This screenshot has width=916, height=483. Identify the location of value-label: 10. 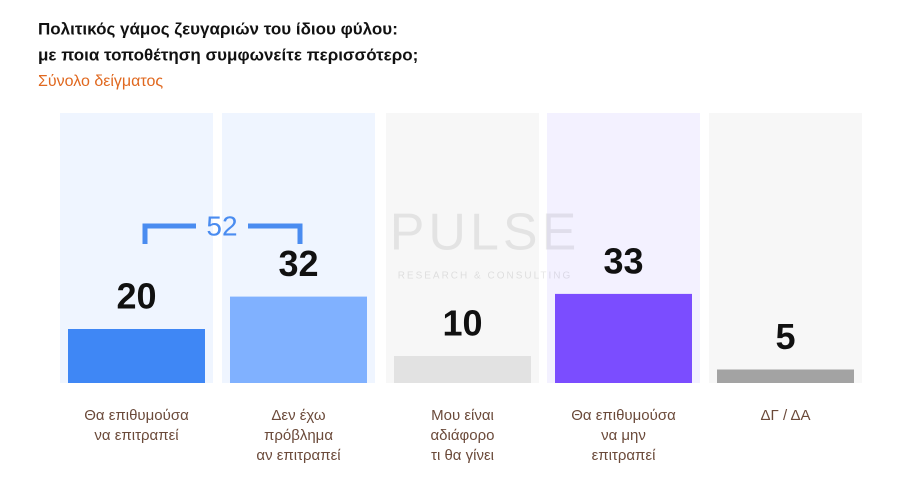
(462, 323).